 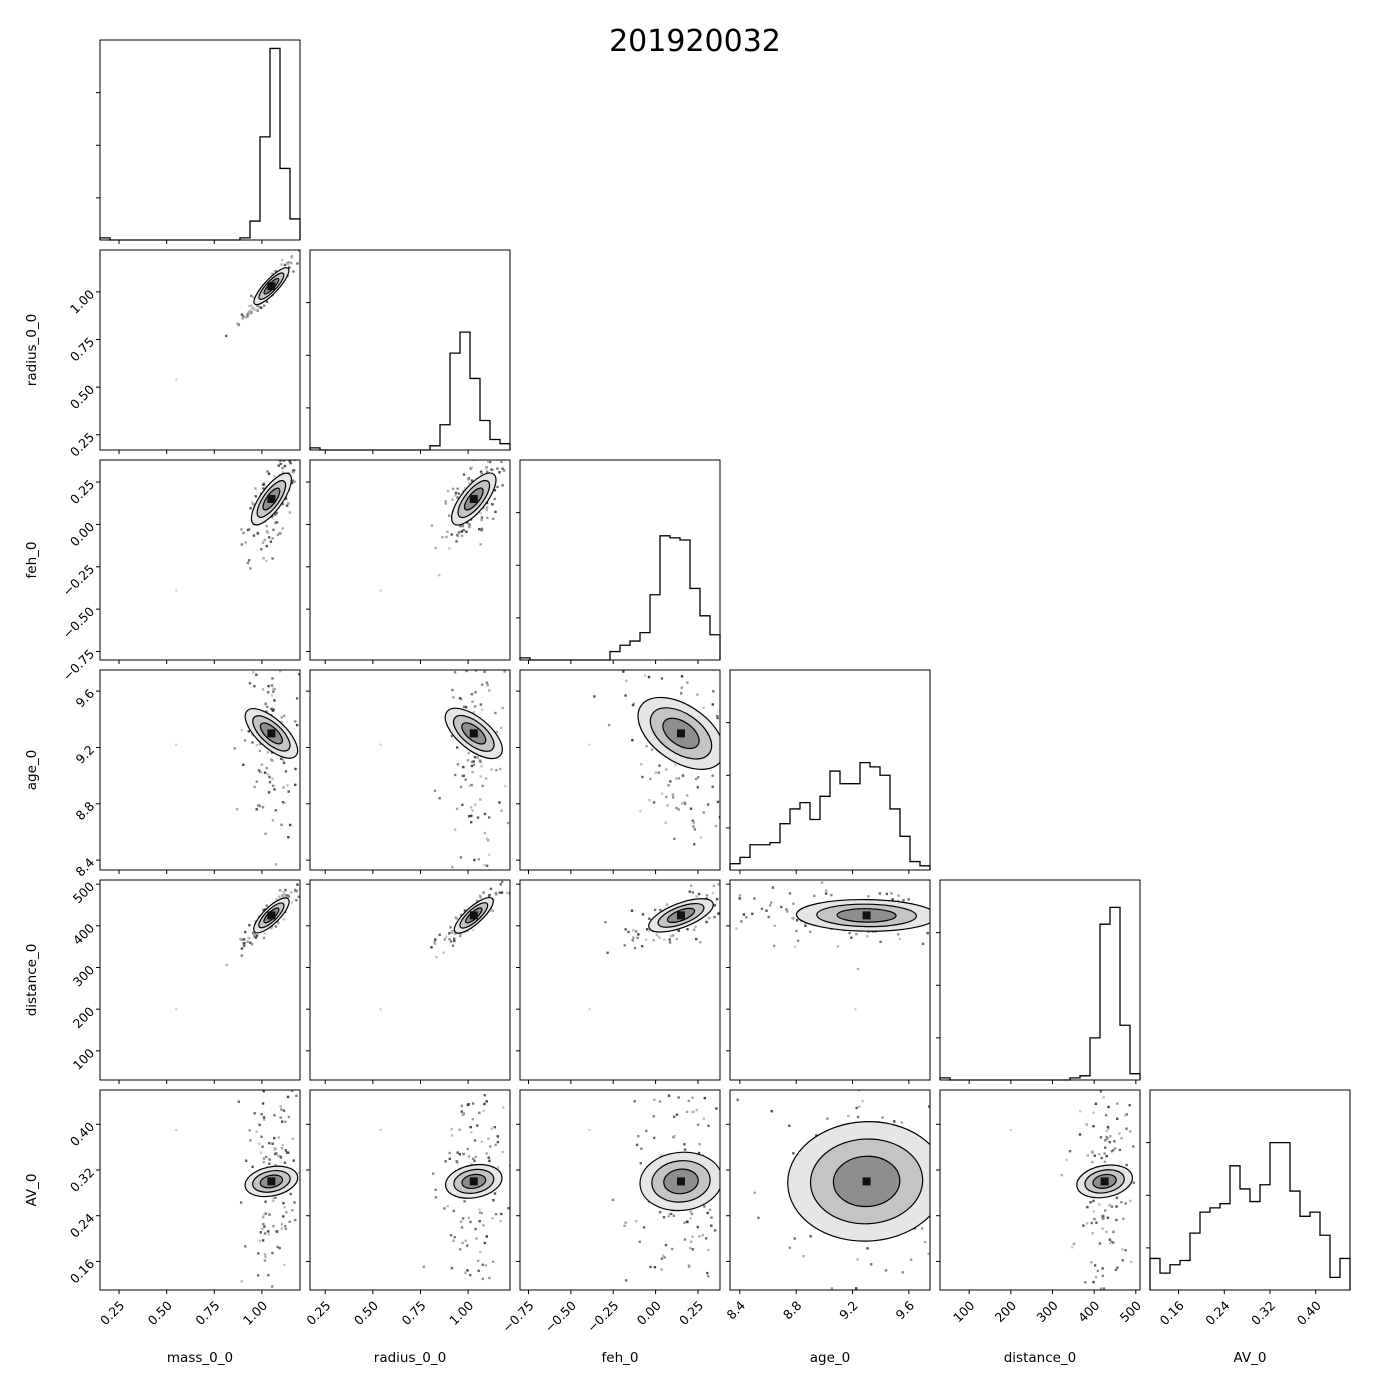 What do you see at coordinates (695, 41) in the screenshot?
I see `figure-title: 201920032` at bounding box center [695, 41].